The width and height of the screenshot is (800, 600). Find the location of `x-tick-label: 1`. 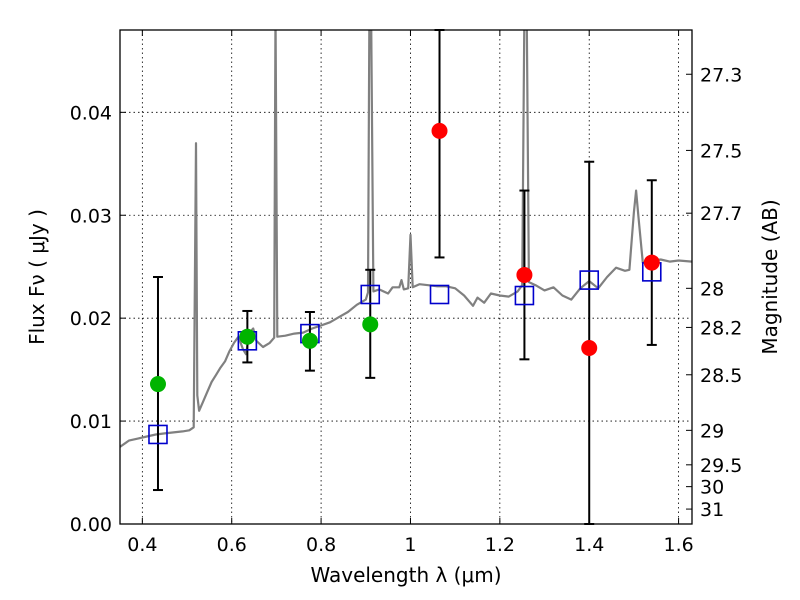

x-tick-label: 1 is located at coordinates (410, 545).